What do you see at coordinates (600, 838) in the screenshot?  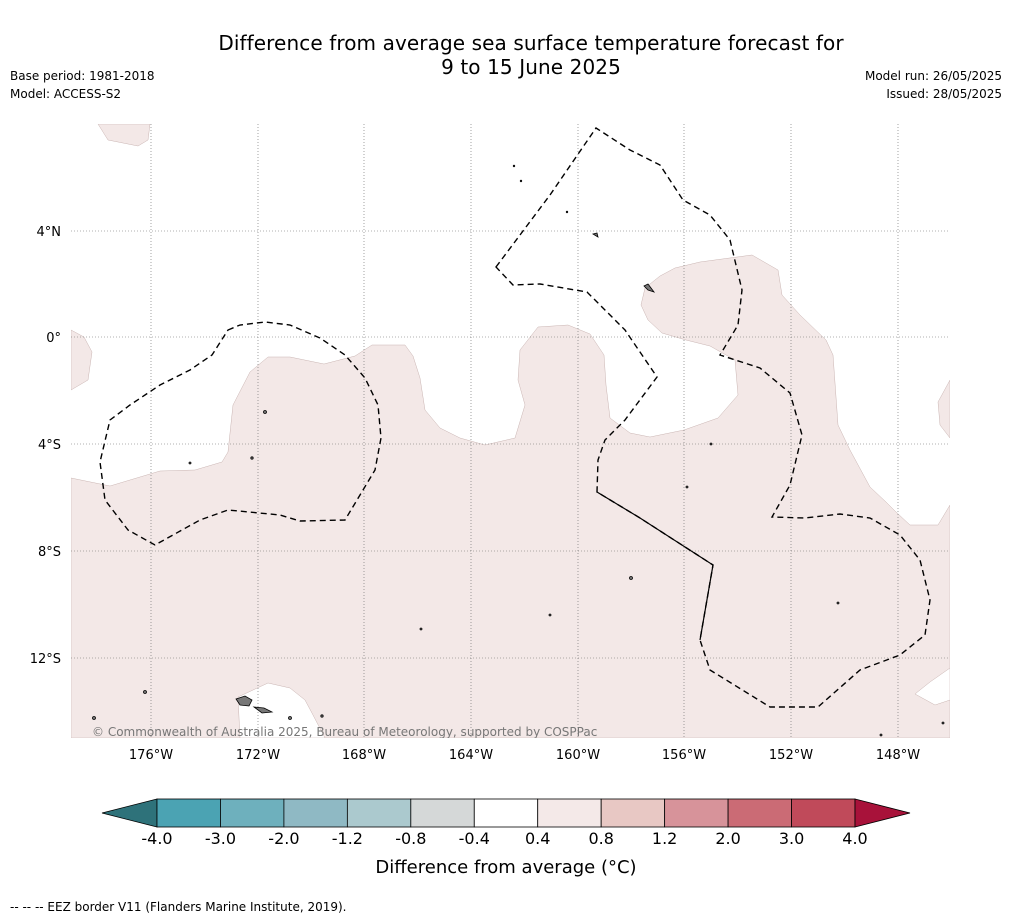 I see `colorbar-tick-label: 0.8` at bounding box center [600, 838].